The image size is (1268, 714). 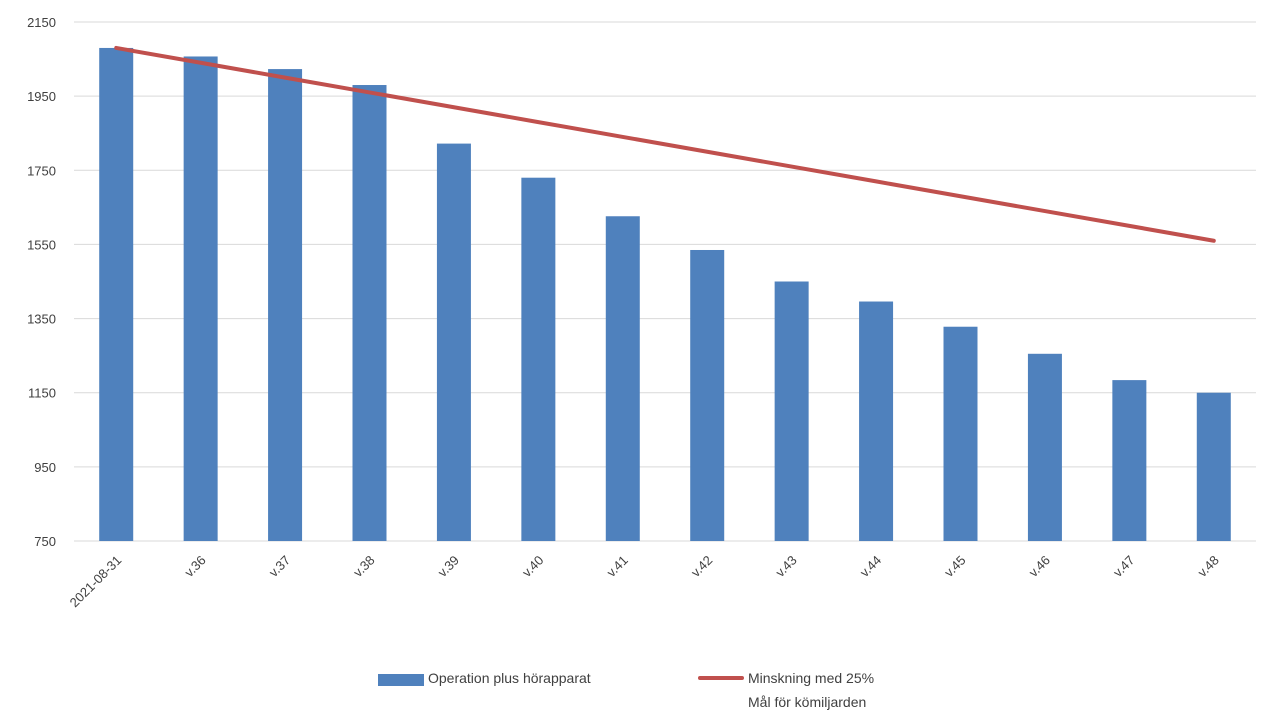 What do you see at coordinates (279, 566) in the screenshot?
I see `x-tick-label: v.37` at bounding box center [279, 566].